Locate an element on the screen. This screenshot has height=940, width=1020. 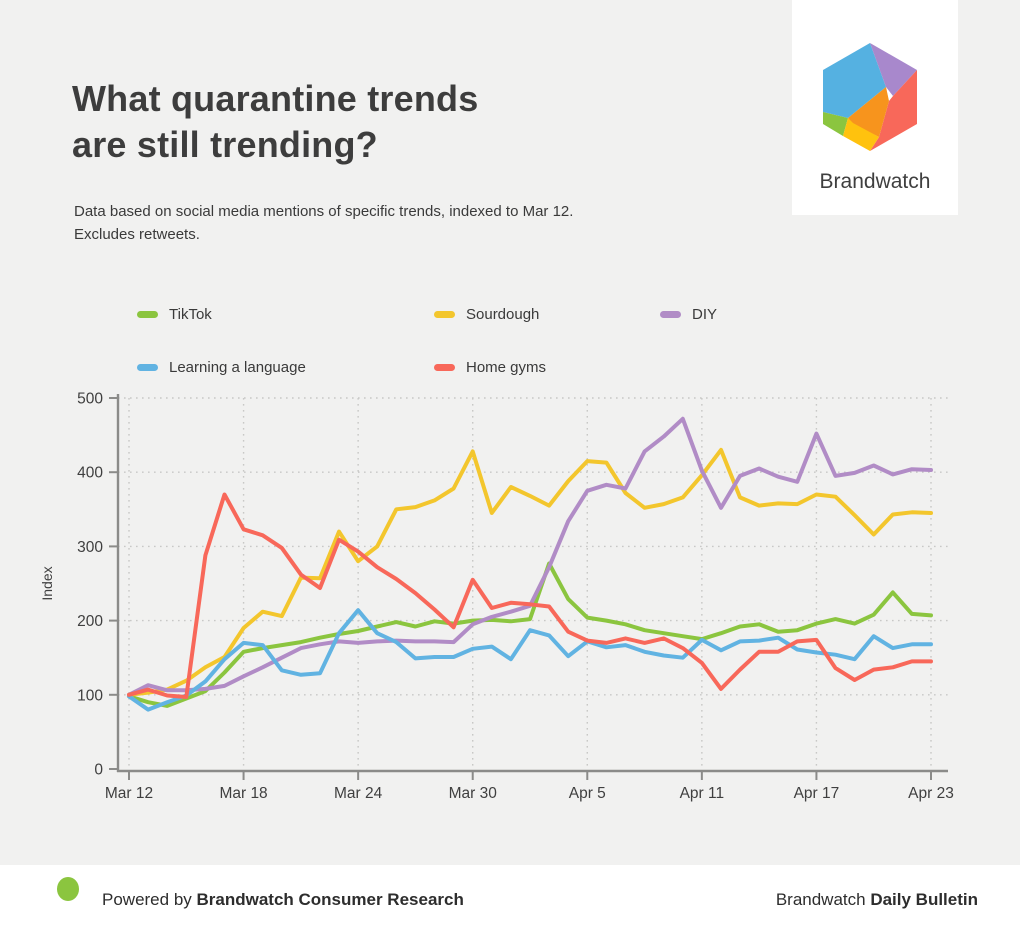
svg-text: 100 is located at coordinates (90, 695).